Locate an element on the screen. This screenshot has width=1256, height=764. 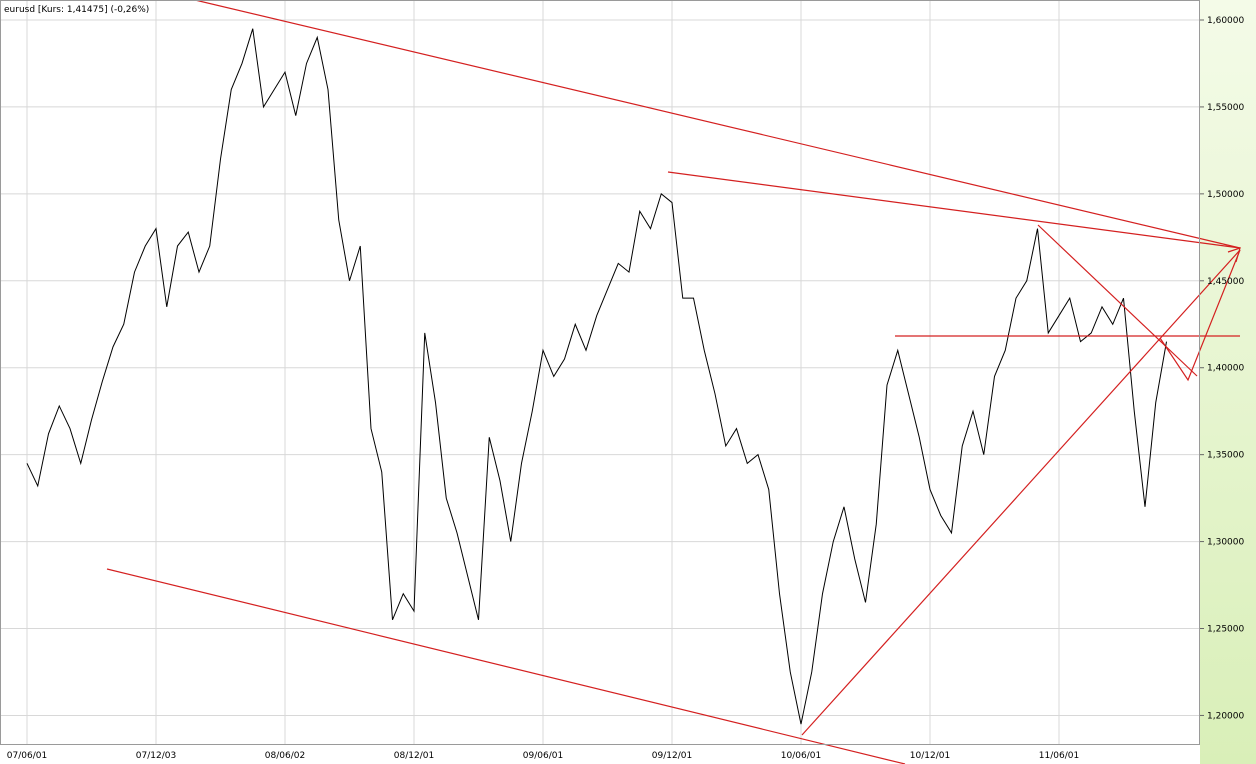
y-tick-label: 1,35000 is located at coordinates (1225, 456).